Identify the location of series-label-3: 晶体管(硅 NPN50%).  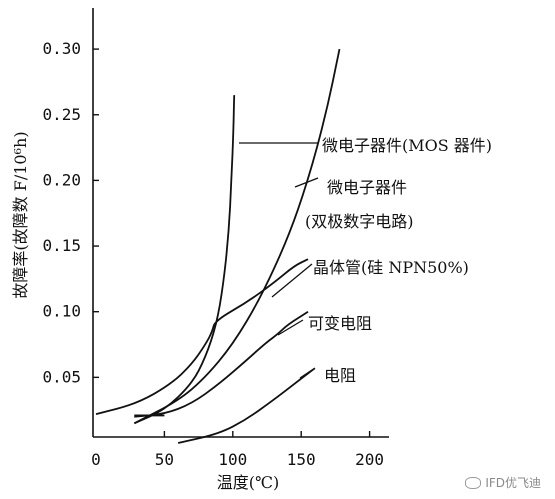
(391, 267).